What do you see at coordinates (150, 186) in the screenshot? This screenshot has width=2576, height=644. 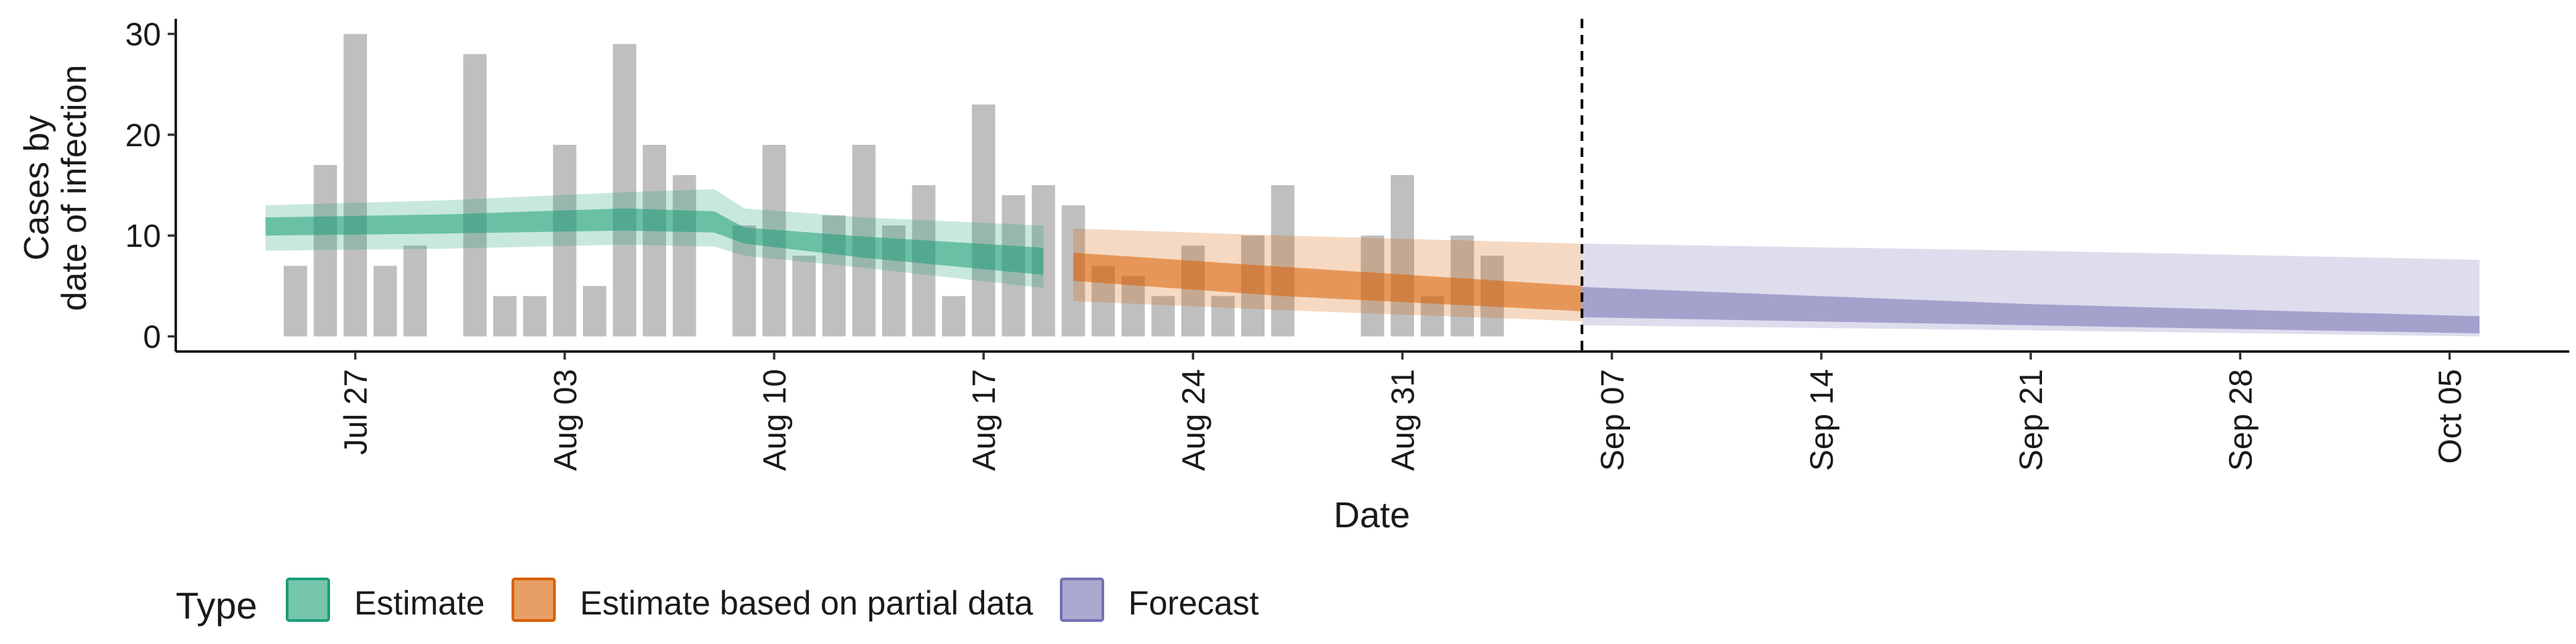 I see `y-axis-ticks: 0 10 20 30` at bounding box center [150, 186].